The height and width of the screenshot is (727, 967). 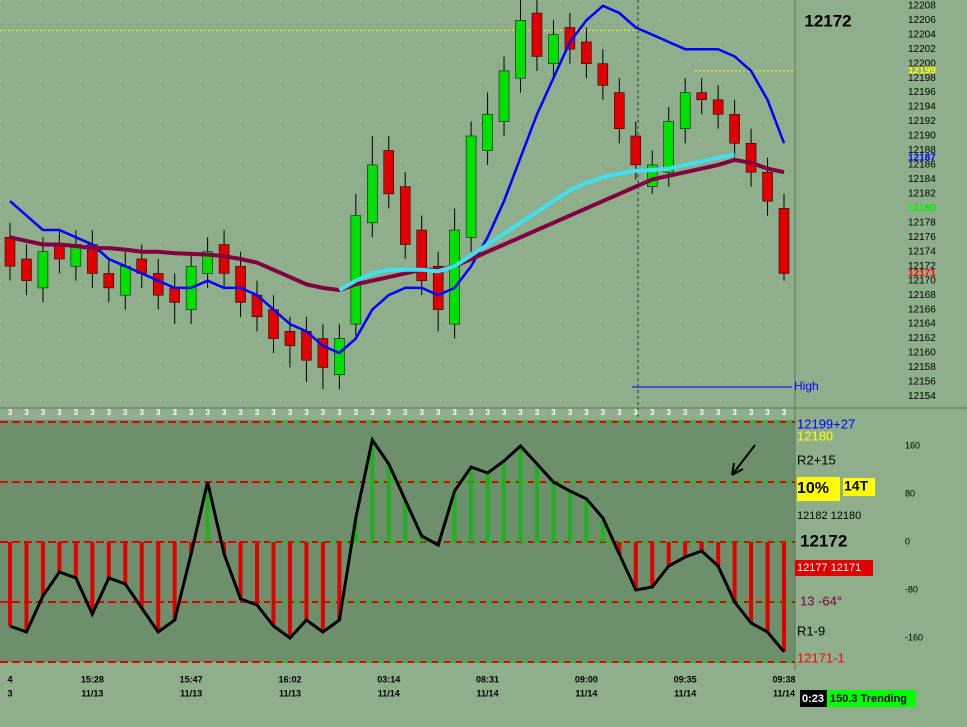 I want to click on y-tick-label: 12188, so click(x=922, y=150).